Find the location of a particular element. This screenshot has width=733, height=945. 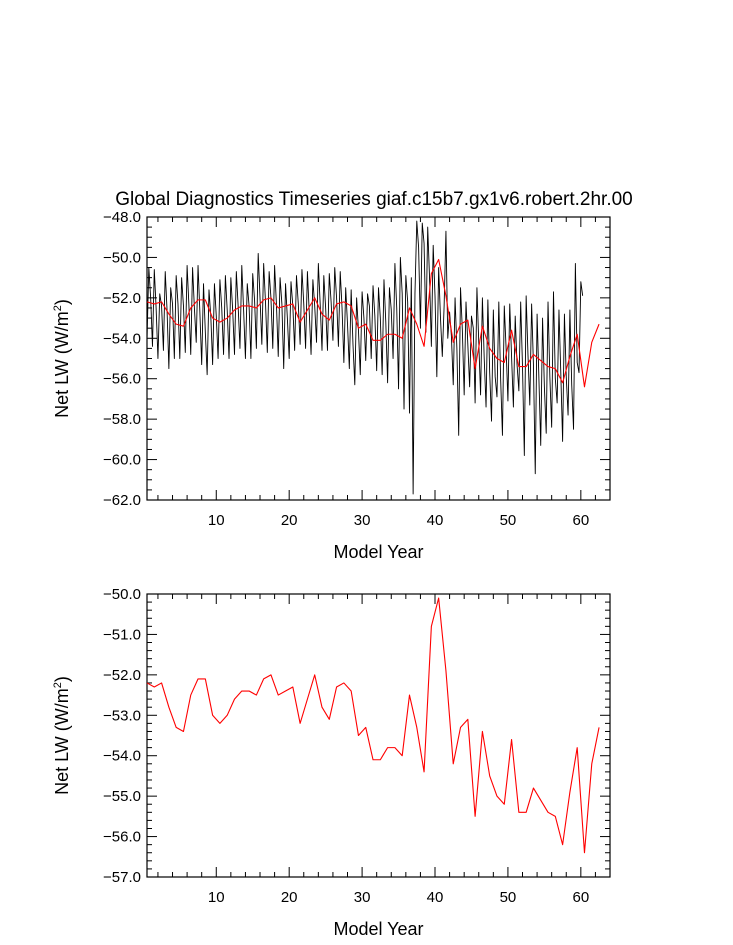

y-tick-label: −48.0 is located at coordinates (122, 217).